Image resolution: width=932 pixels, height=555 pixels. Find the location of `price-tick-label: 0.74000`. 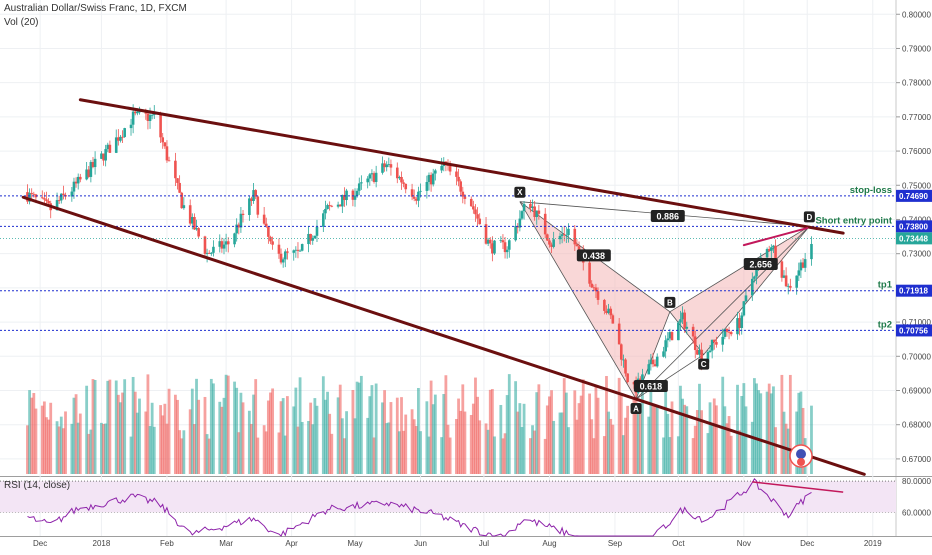

price-tick-label: 0.74000 is located at coordinates (916, 219).